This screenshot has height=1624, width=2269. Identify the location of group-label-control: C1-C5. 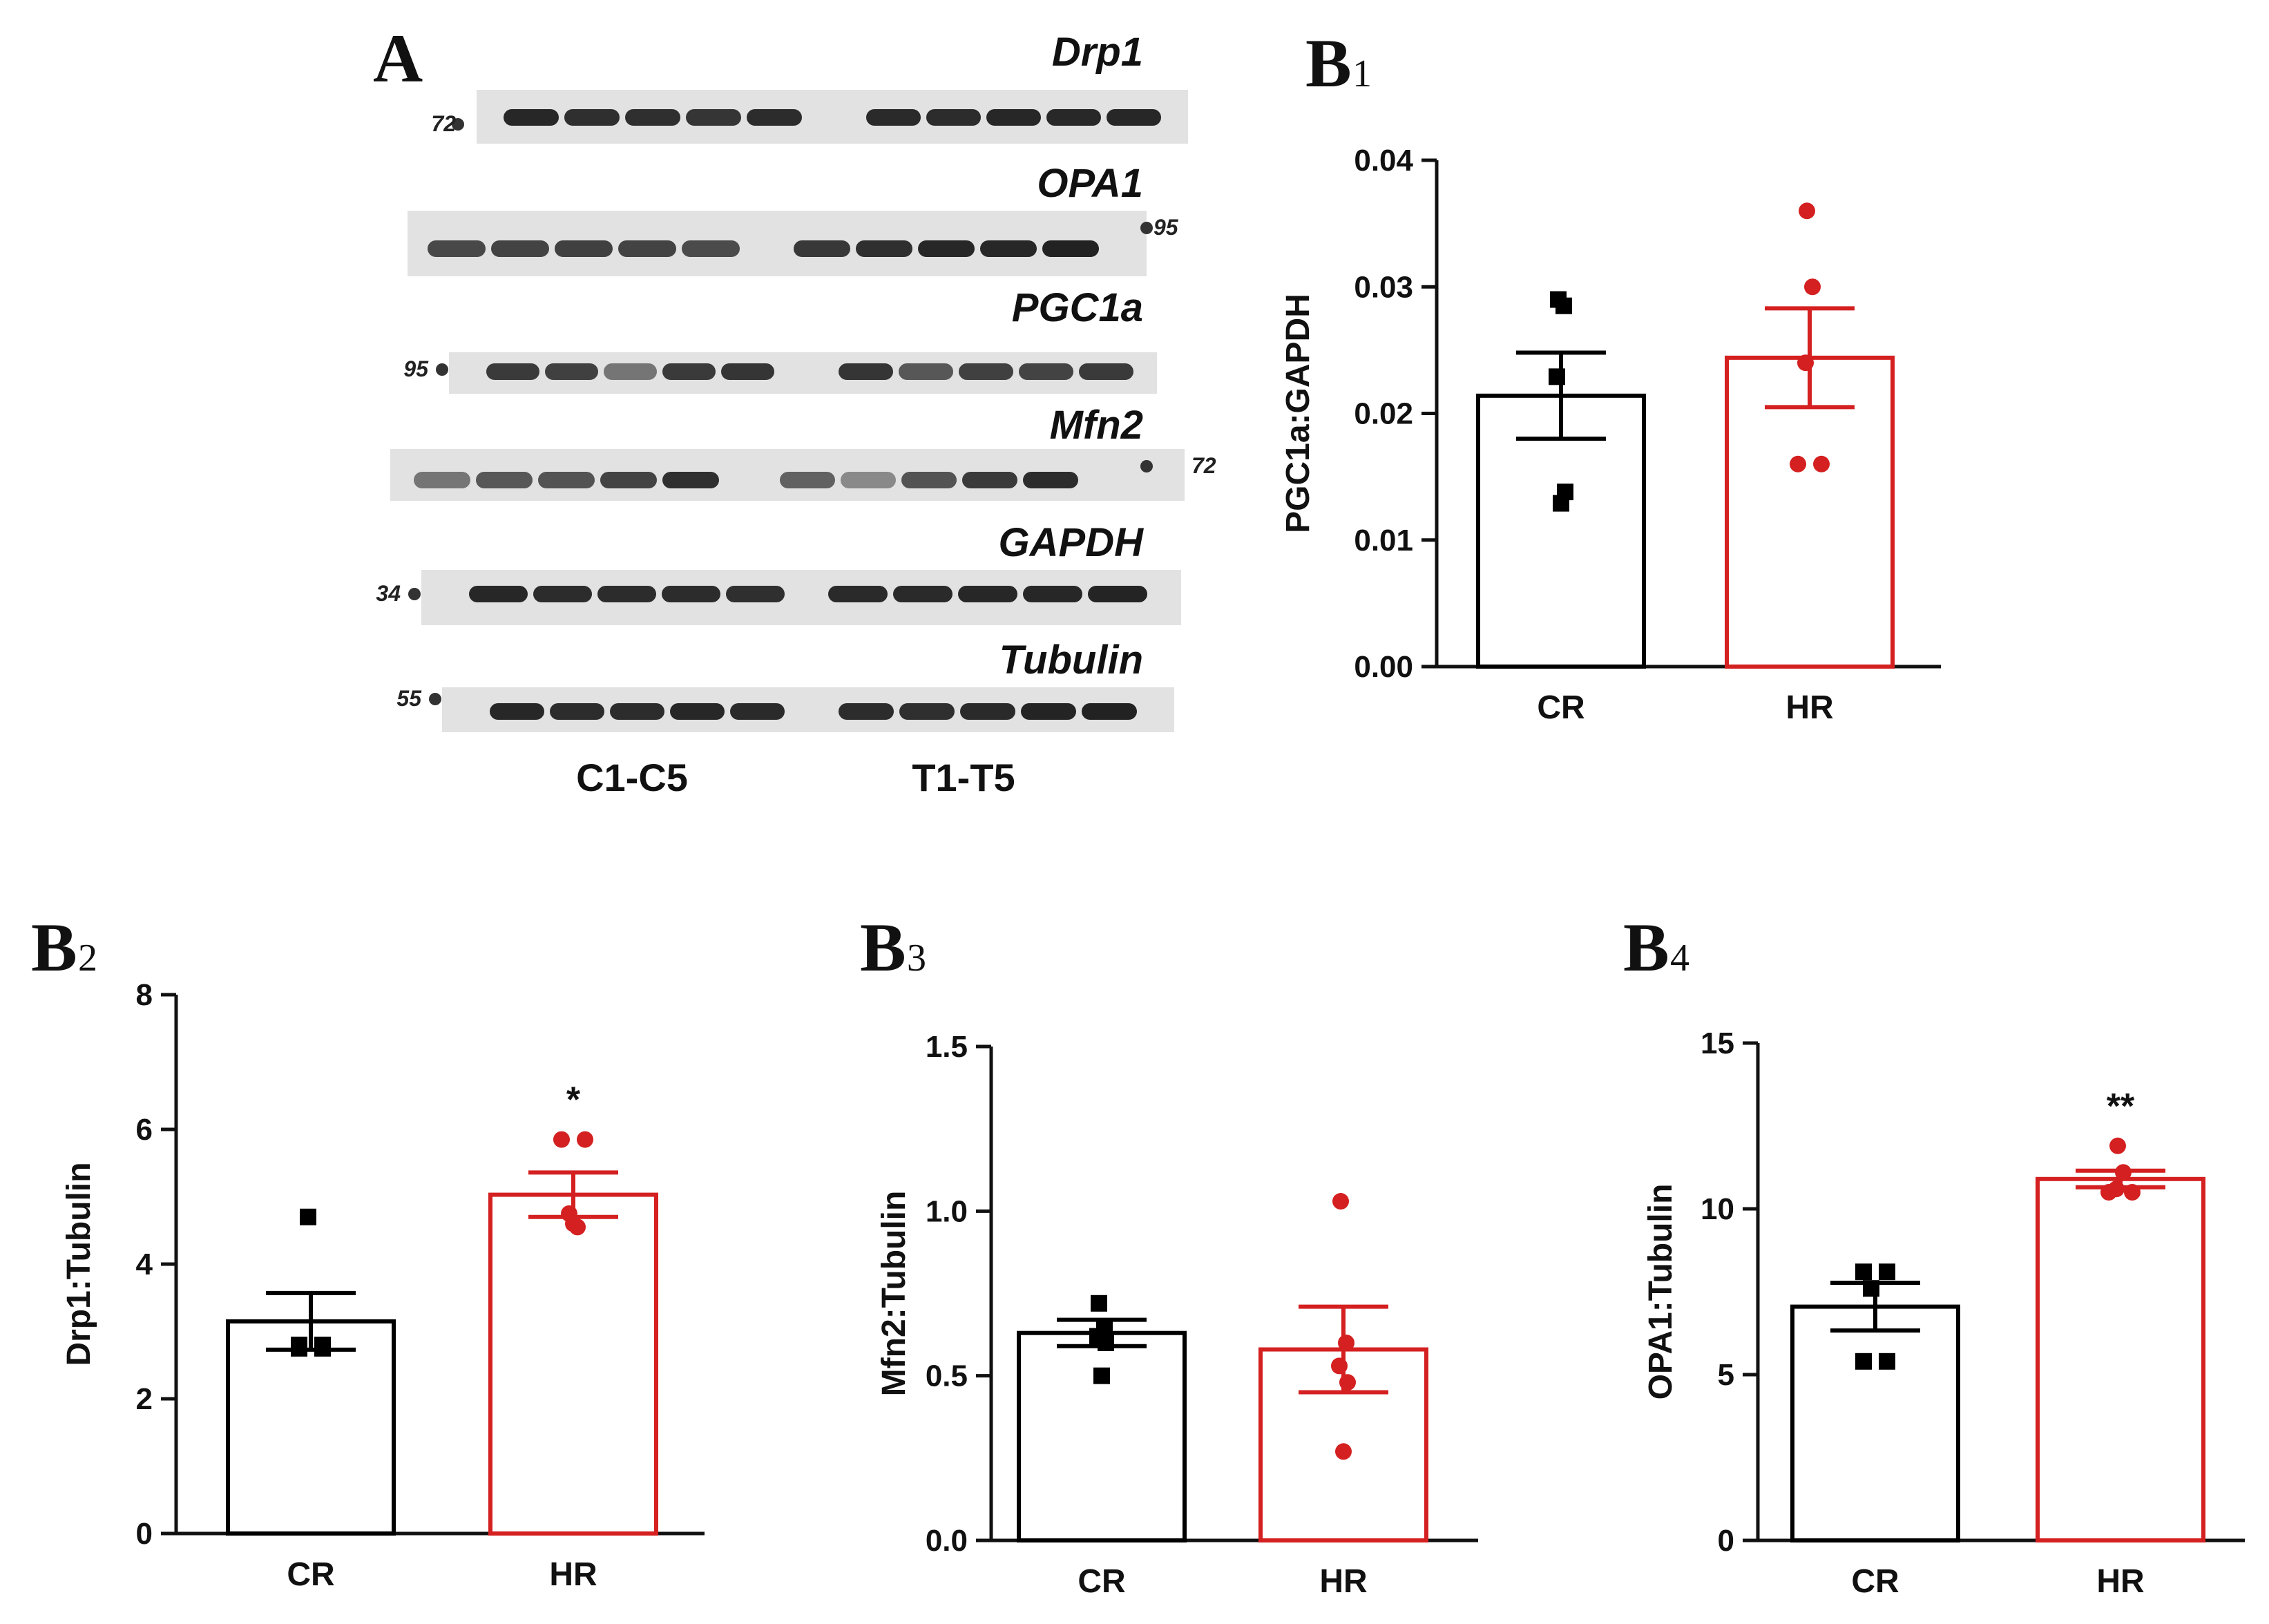
(632, 777).